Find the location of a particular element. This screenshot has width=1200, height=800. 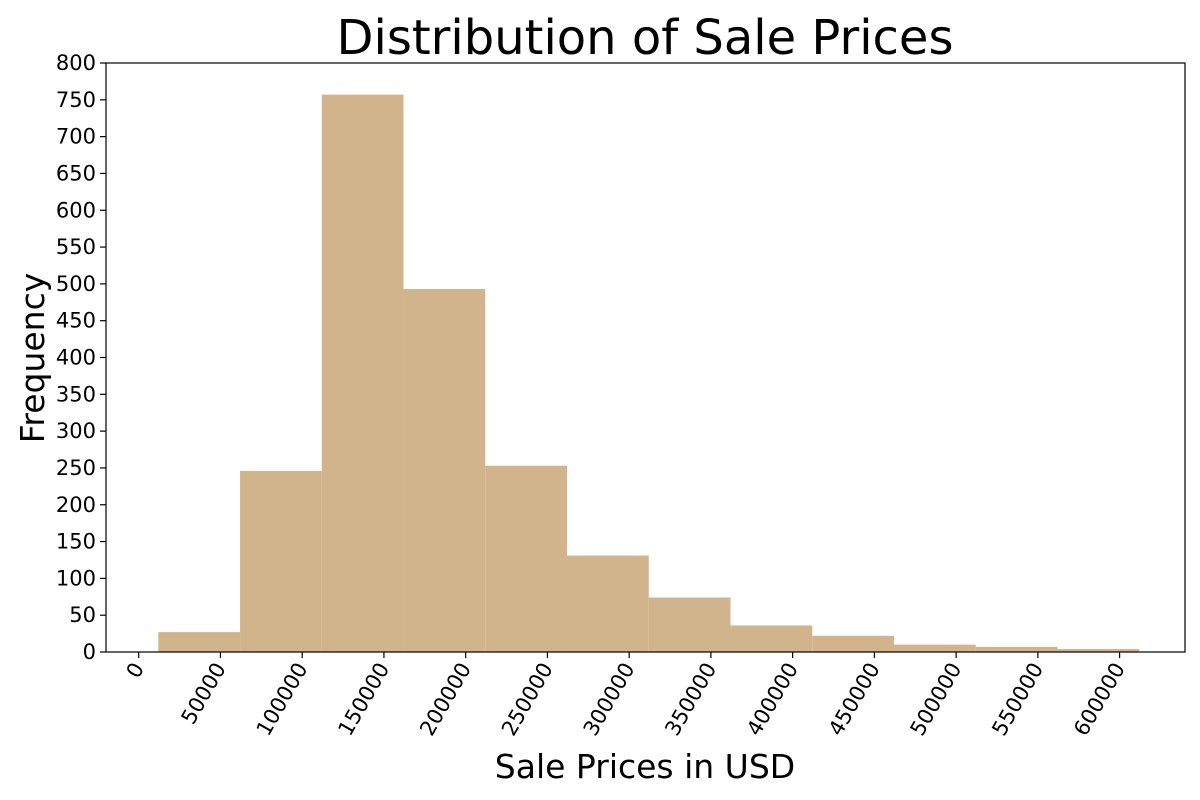

y-tick-label-9: 450 is located at coordinates (76, 321).